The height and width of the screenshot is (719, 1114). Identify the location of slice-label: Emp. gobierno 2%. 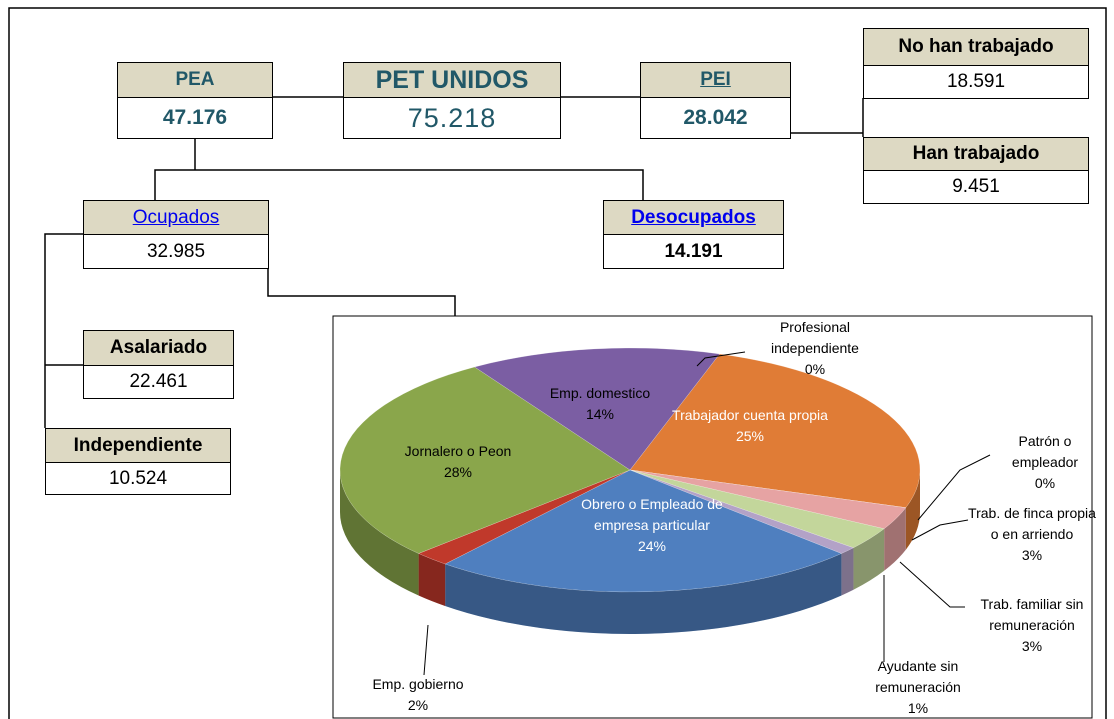
(418, 695).